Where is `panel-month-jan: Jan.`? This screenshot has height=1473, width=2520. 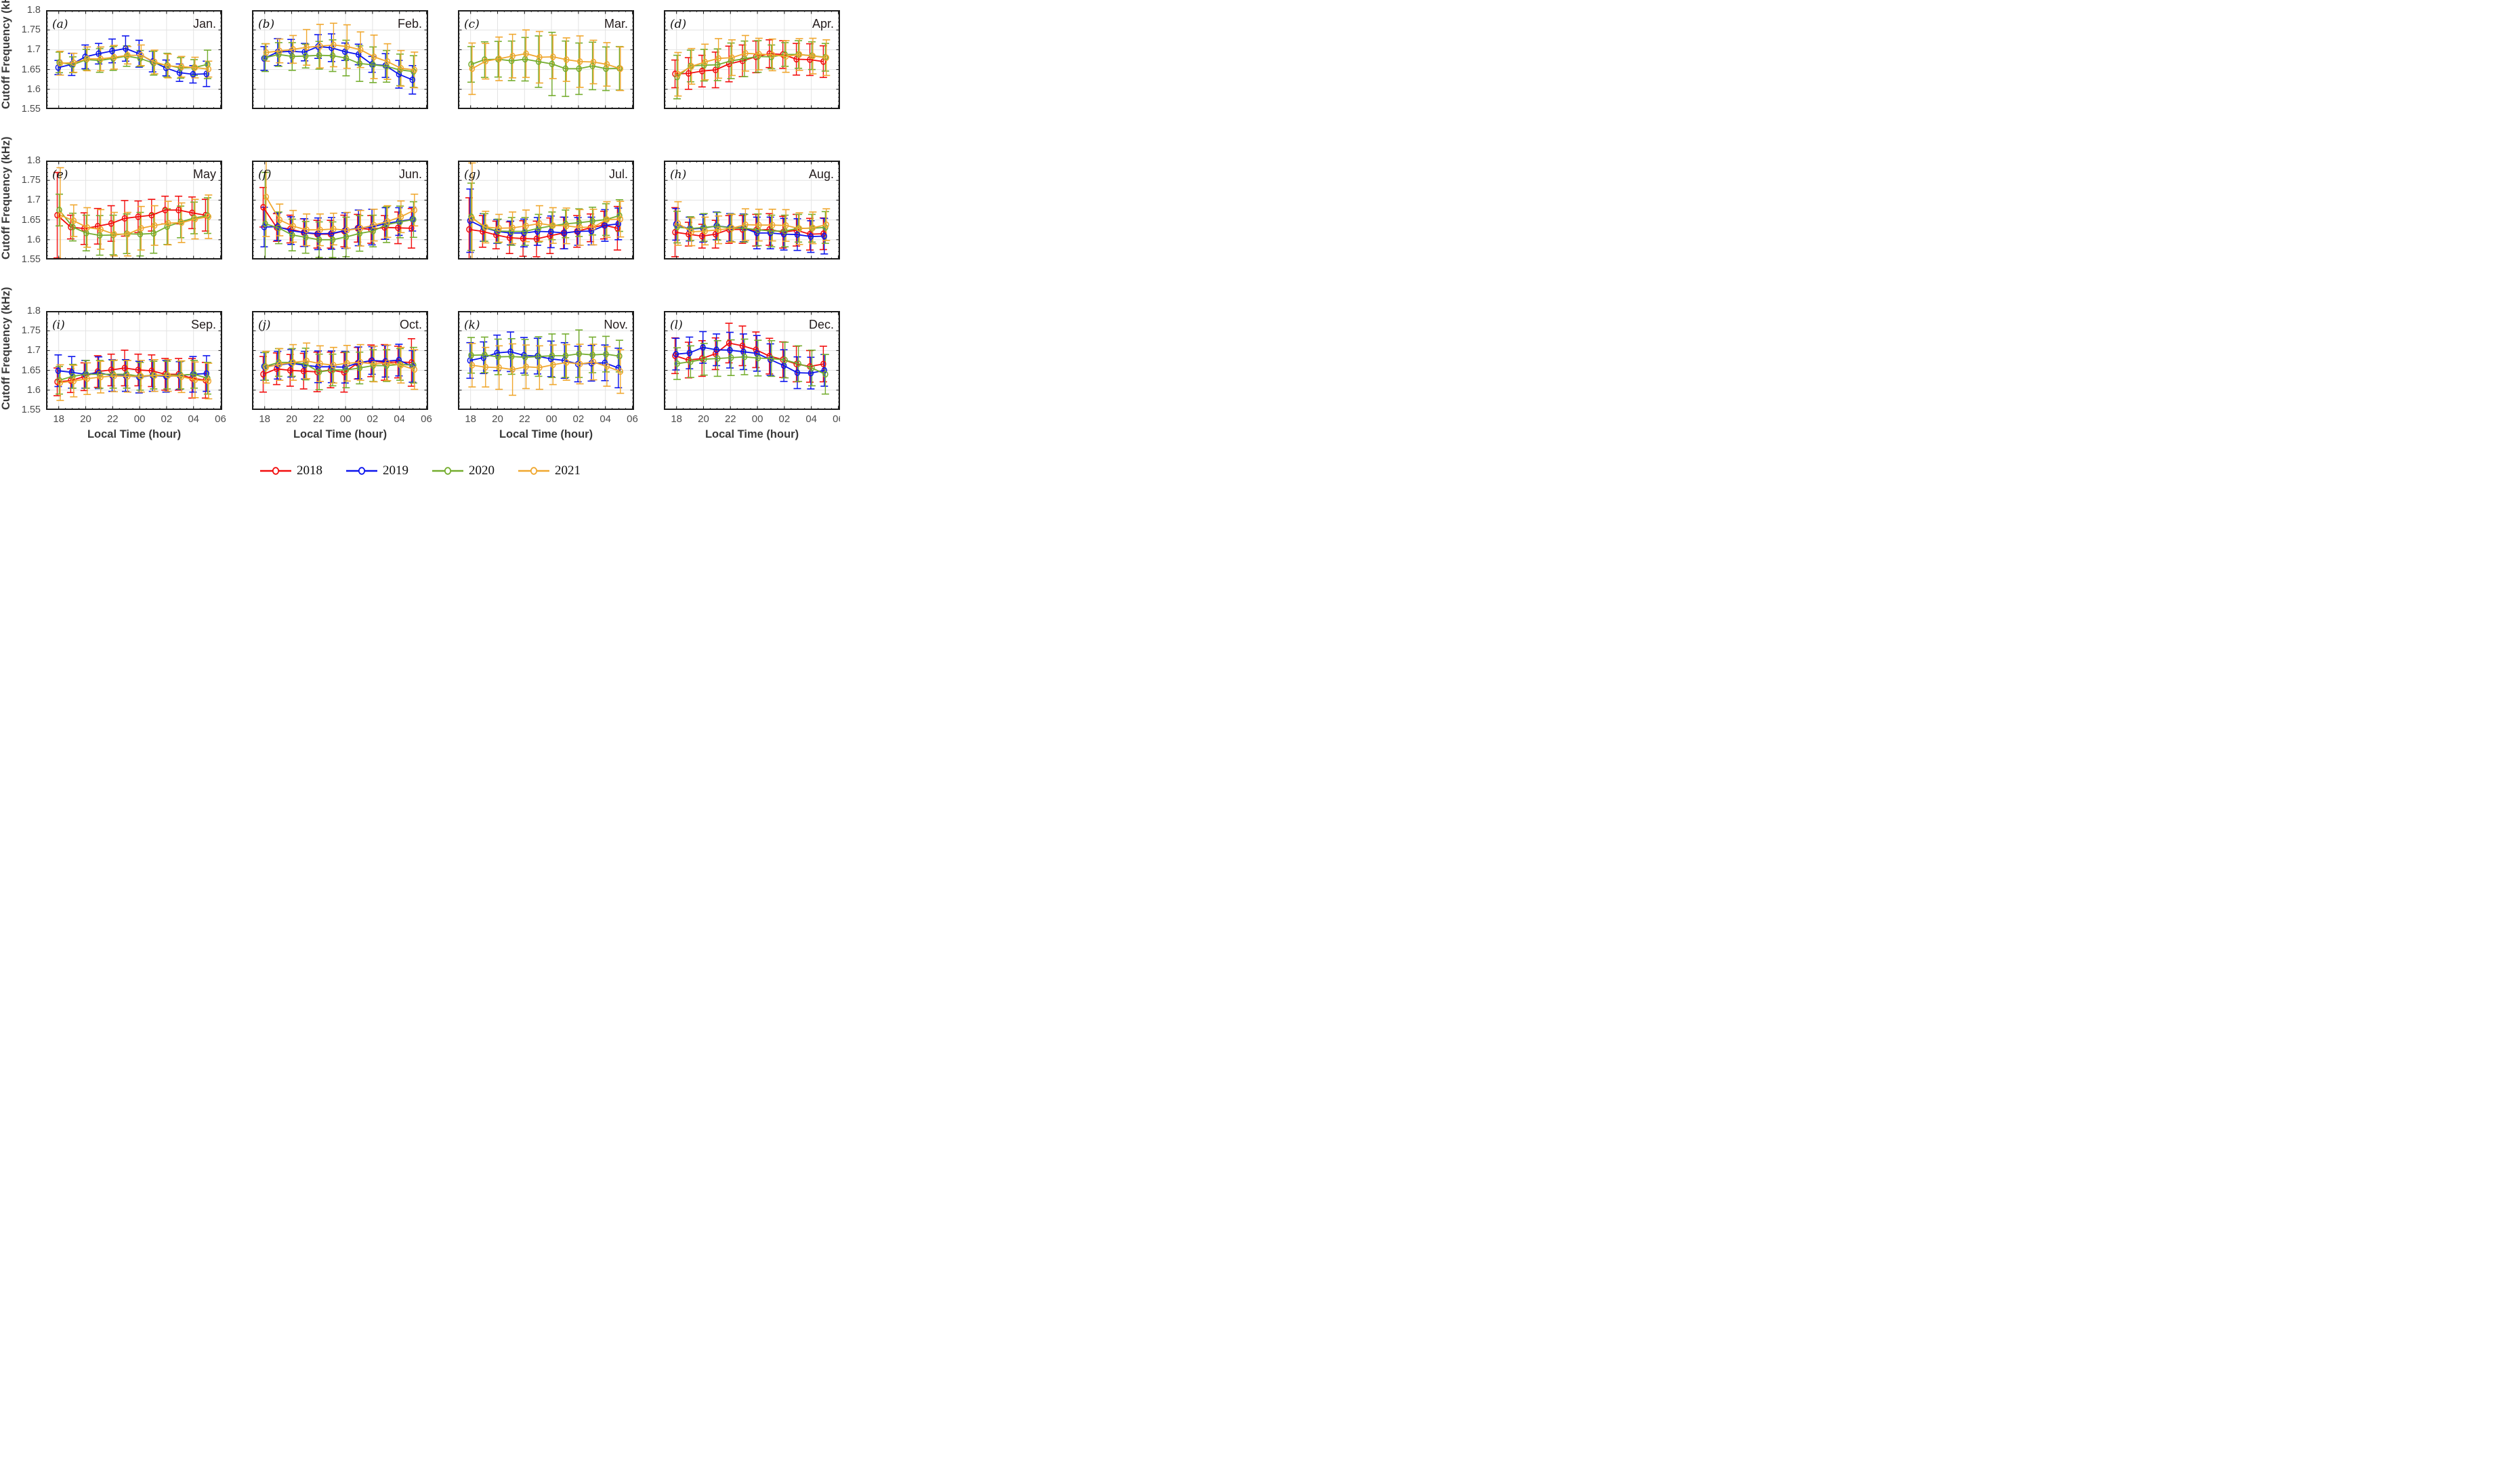 panel-month-jan: Jan. is located at coordinates (204, 24).